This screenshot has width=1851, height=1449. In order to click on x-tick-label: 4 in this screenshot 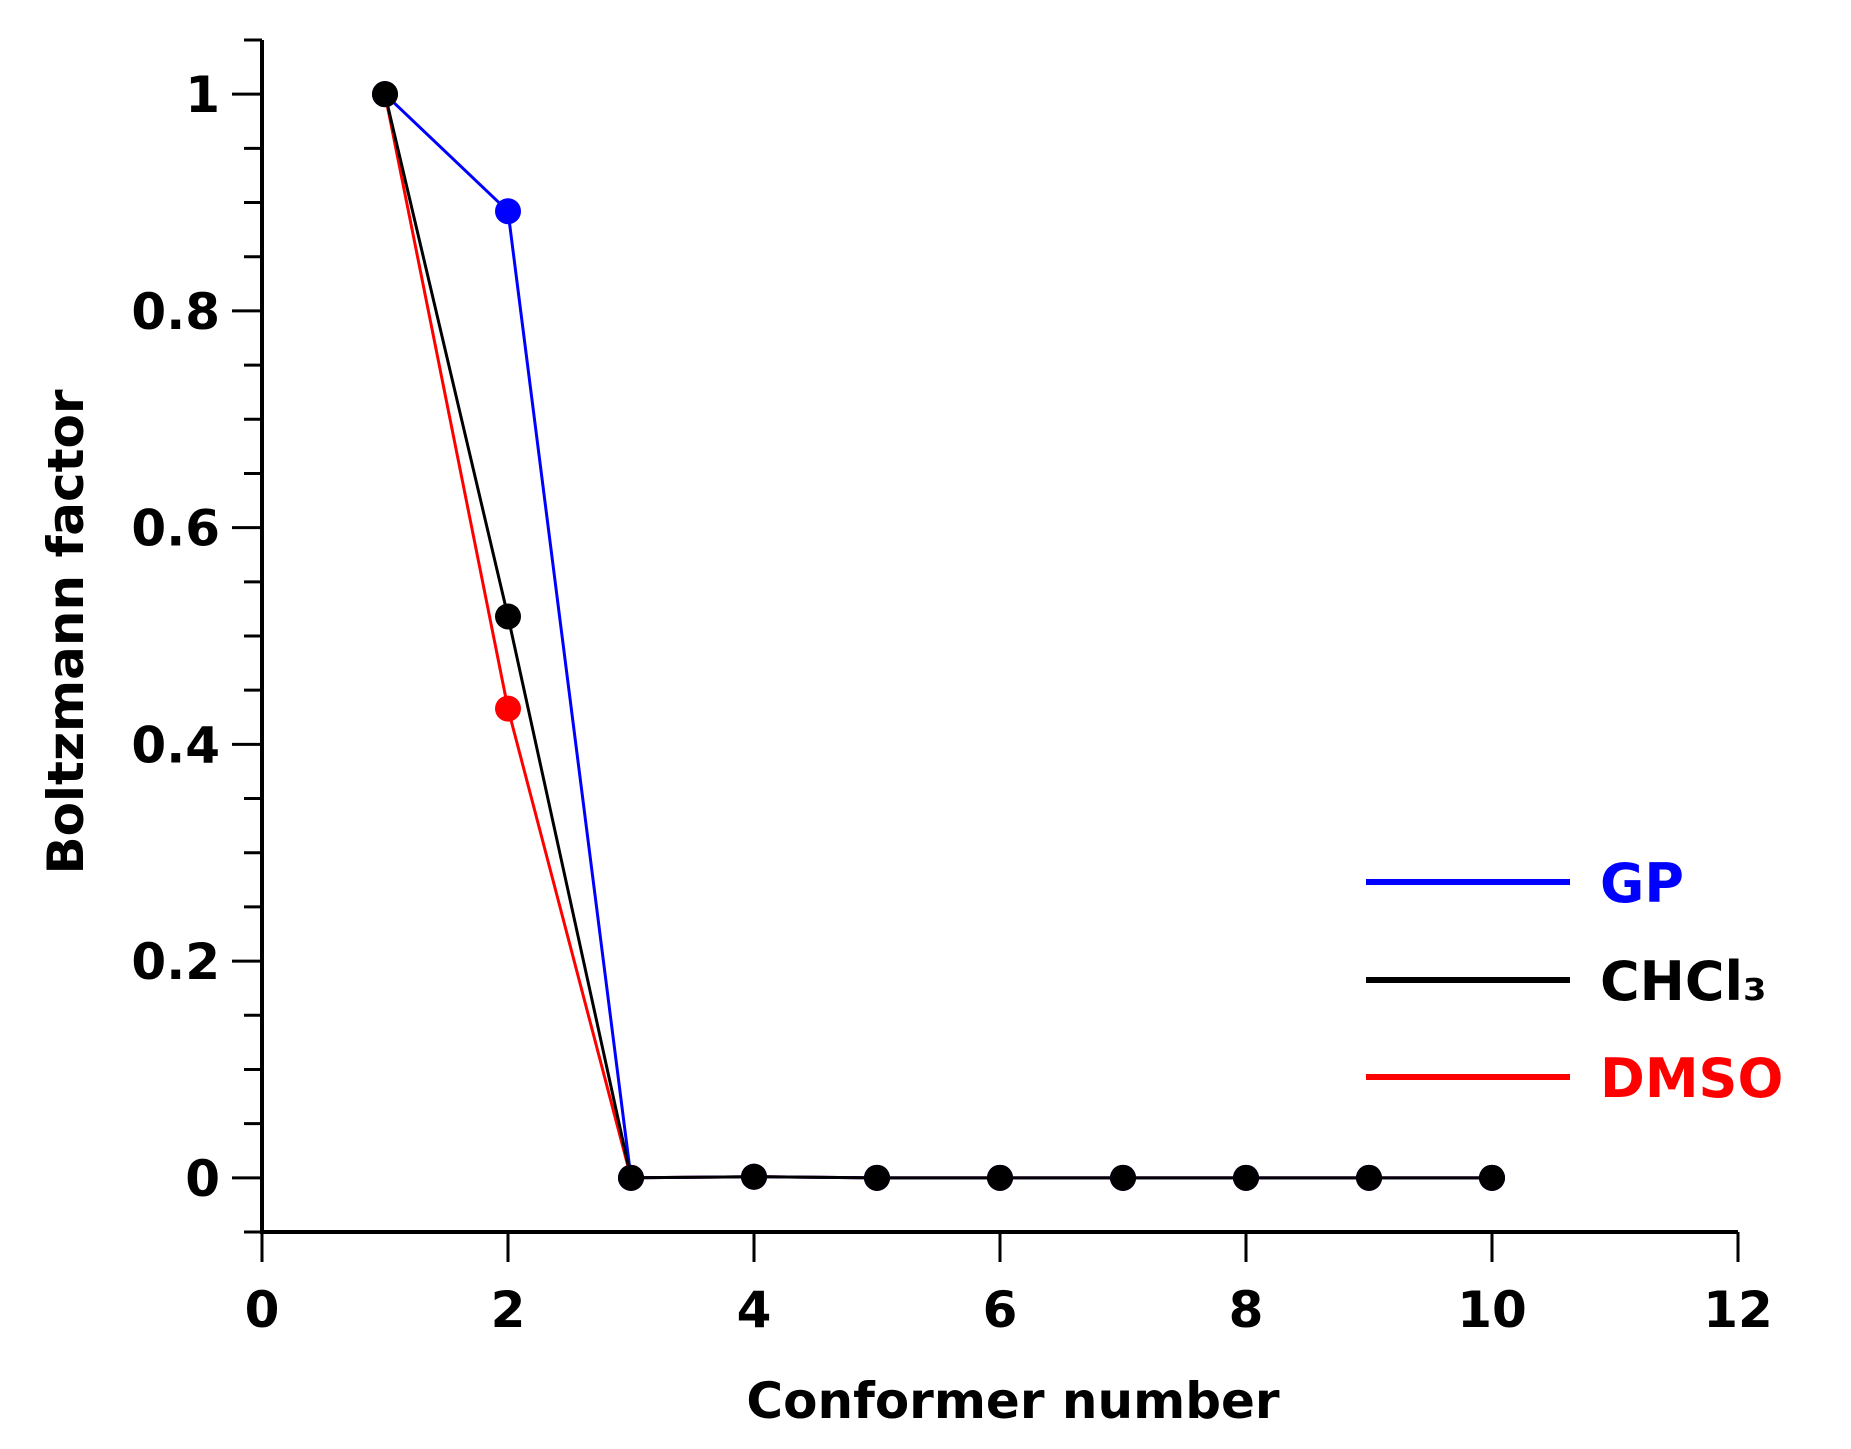, I will do `click(754, 1310)`.